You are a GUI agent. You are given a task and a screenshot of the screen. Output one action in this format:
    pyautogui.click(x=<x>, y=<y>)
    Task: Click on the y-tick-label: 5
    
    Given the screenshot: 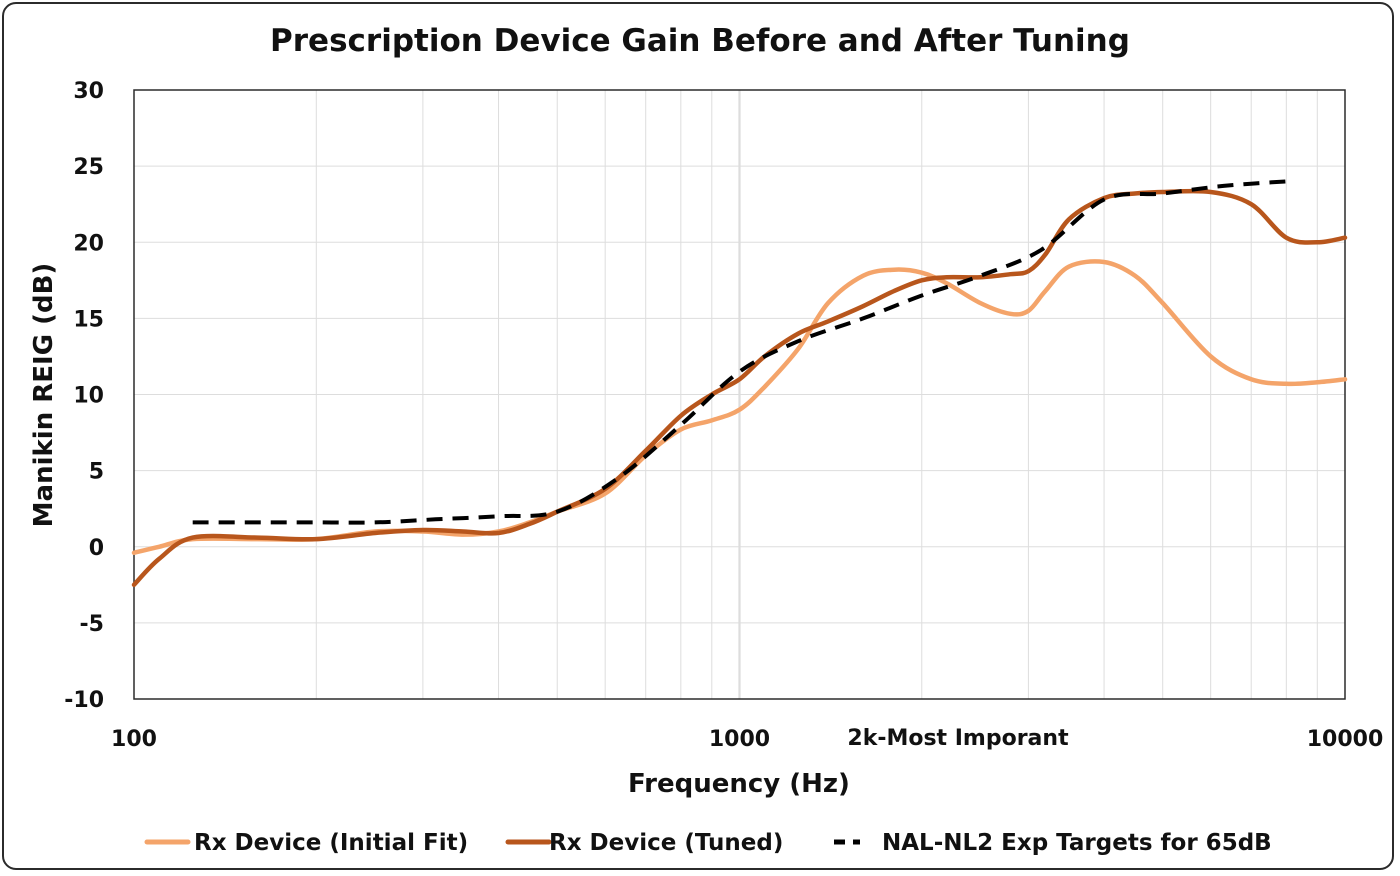 What is the action you would take?
    pyautogui.click(x=96, y=472)
    